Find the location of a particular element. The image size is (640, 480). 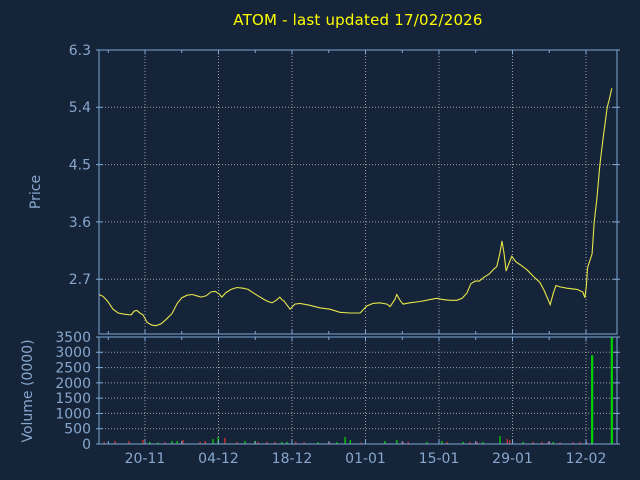

volume-axis-label: Volume (0000) is located at coordinates (28, 391).